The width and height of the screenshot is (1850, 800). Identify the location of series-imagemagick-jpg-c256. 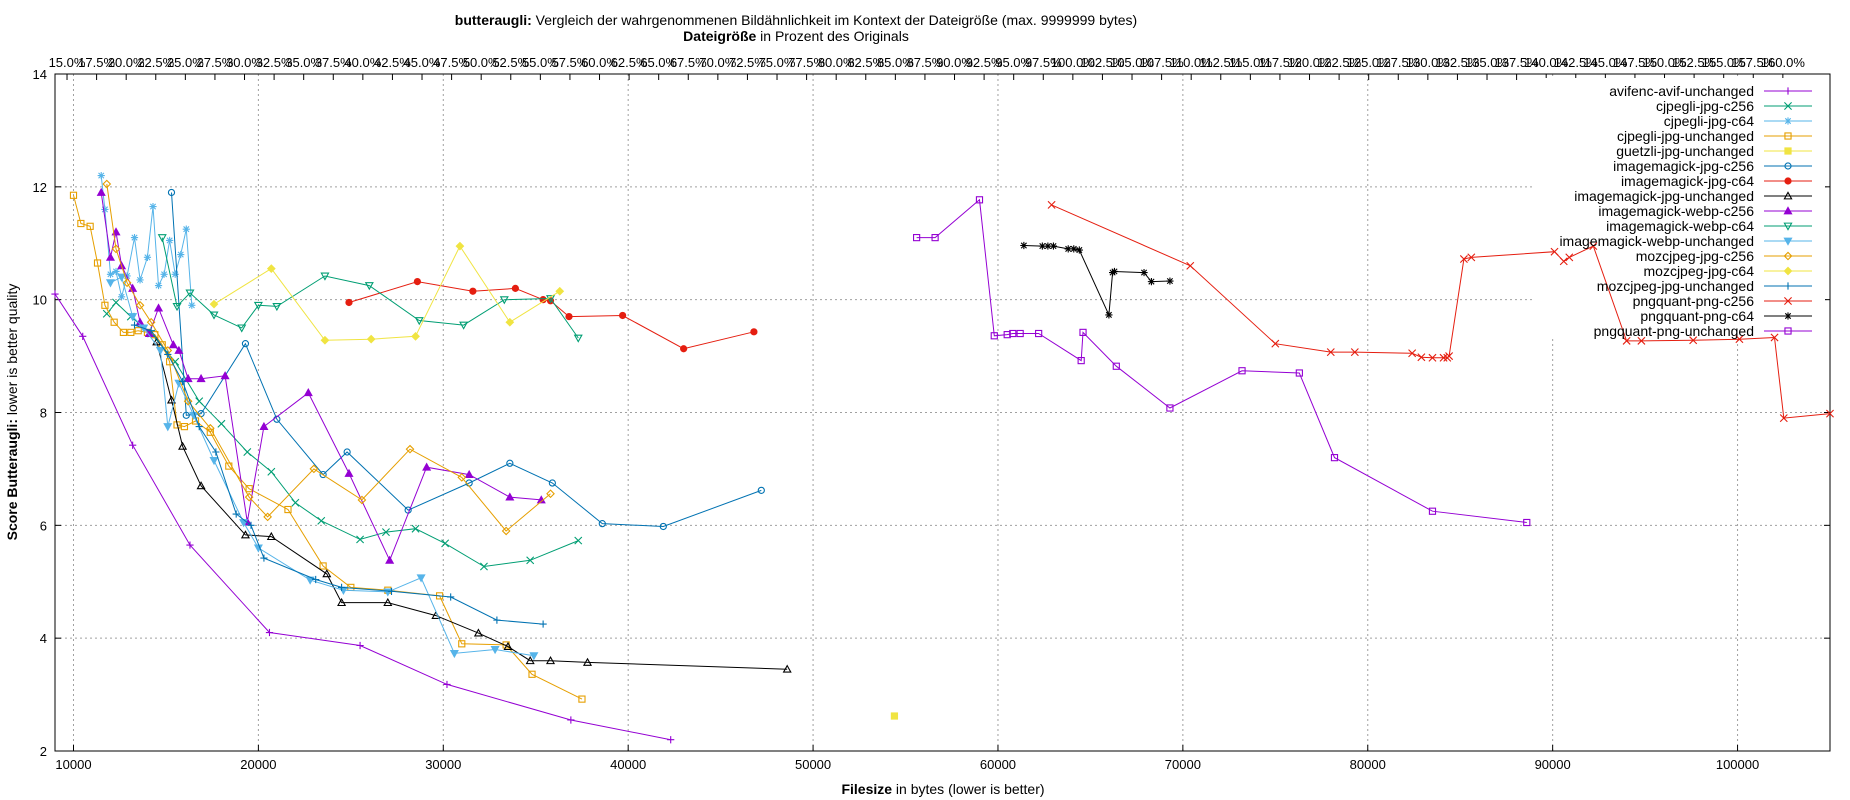
(466, 359).